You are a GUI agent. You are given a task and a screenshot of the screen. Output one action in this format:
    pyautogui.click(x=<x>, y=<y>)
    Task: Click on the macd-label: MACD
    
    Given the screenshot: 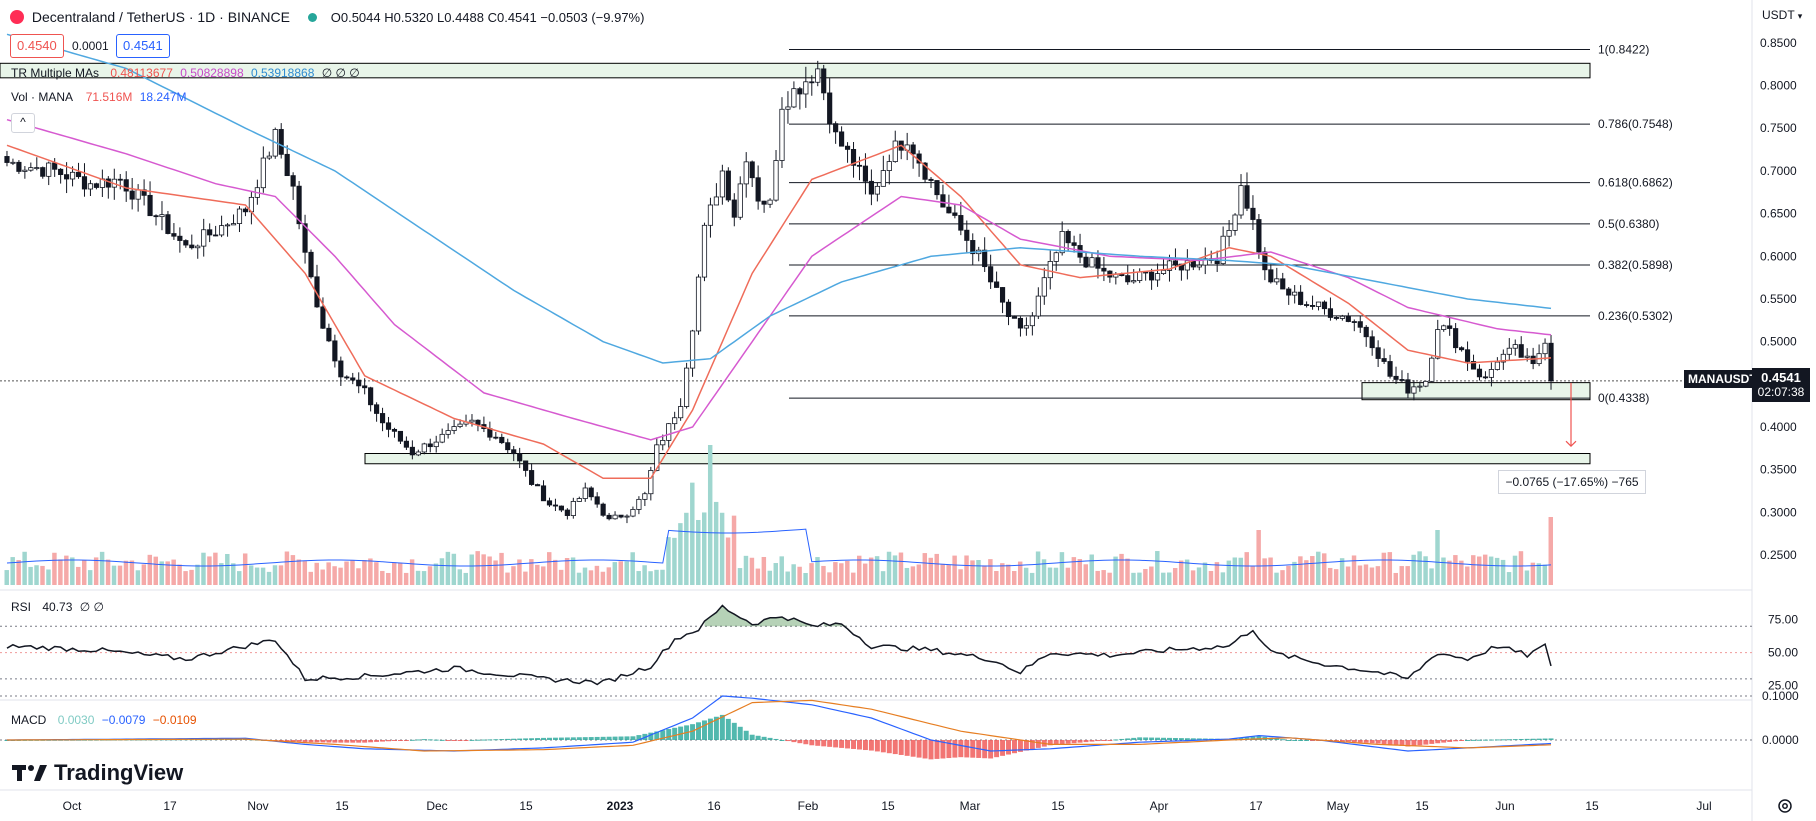 What is the action you would take?
    pyautogui.click(x=29, y=720)
    